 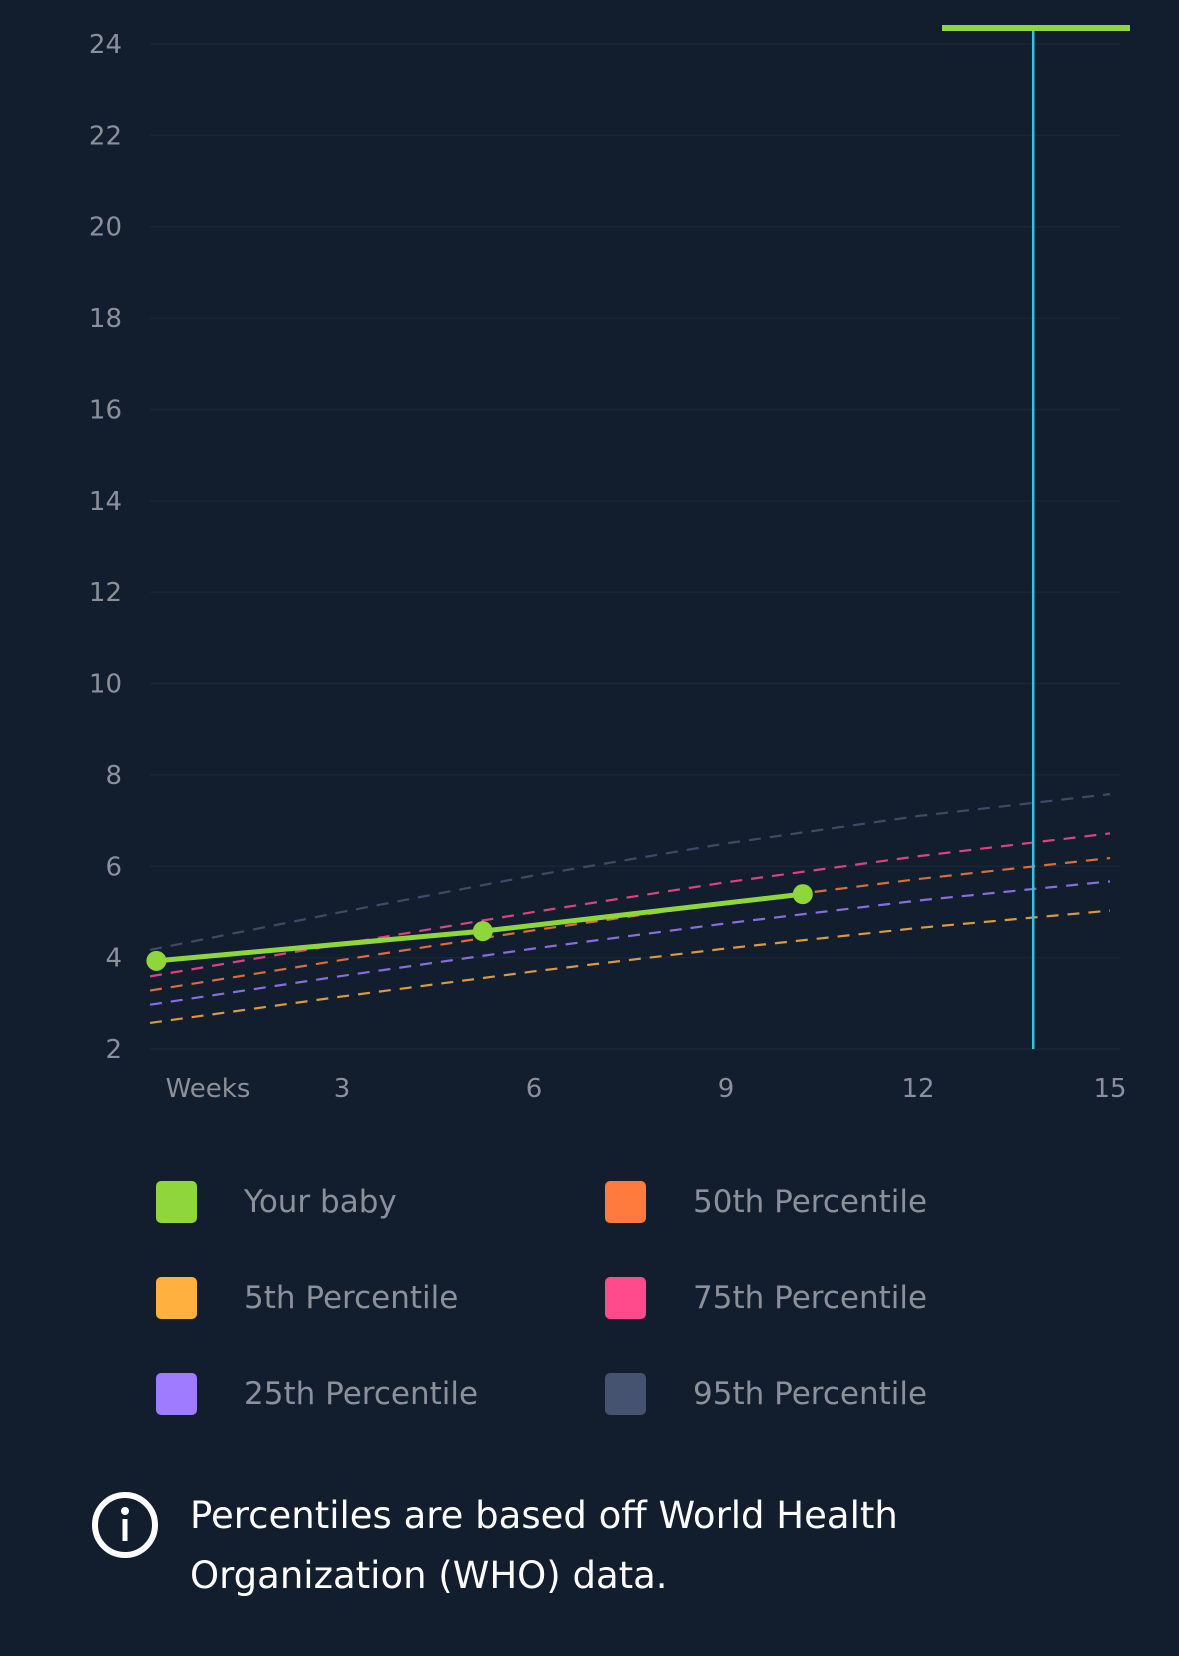 What do you see at coordinates (534, 1089) in the screenshot?
I see `x-tick-label: 6` at bounding box center [534, 1089].